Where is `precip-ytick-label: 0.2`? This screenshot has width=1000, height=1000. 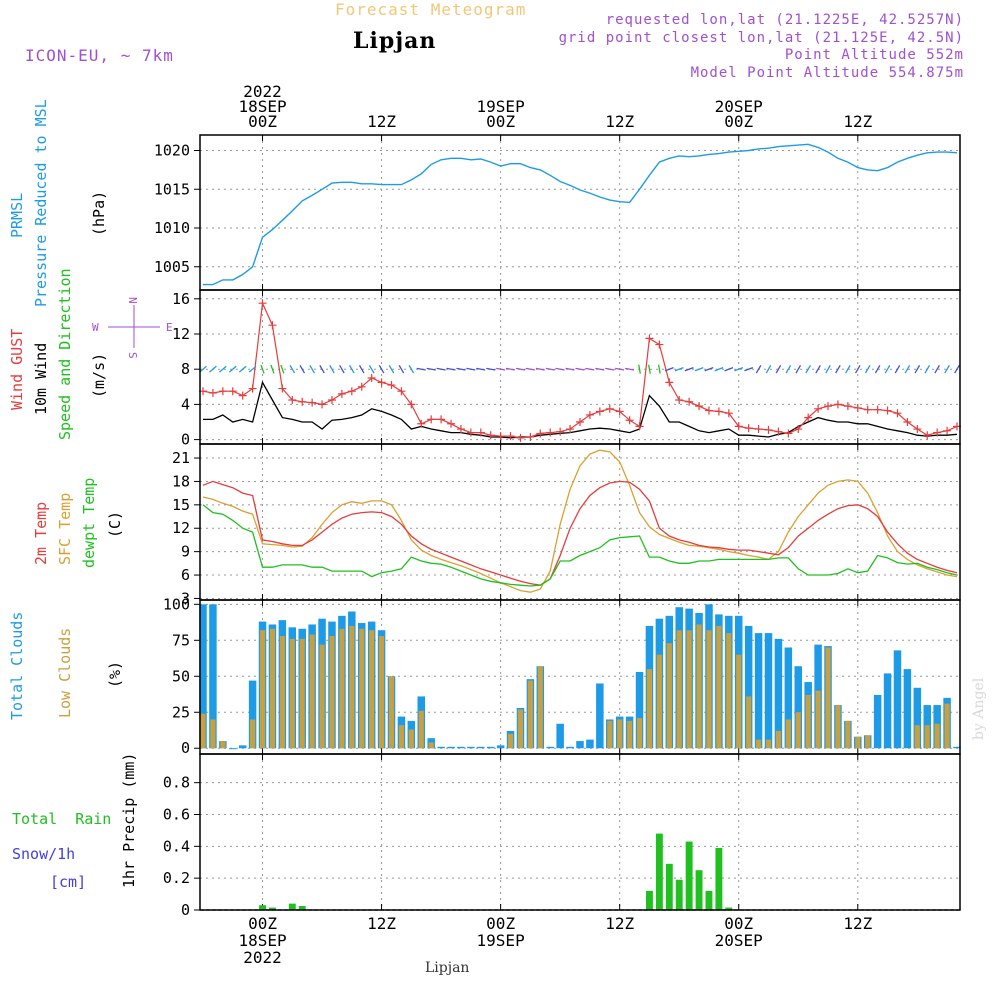 precip-ytick-label: 0.2 is located at coordinates (176, 878).